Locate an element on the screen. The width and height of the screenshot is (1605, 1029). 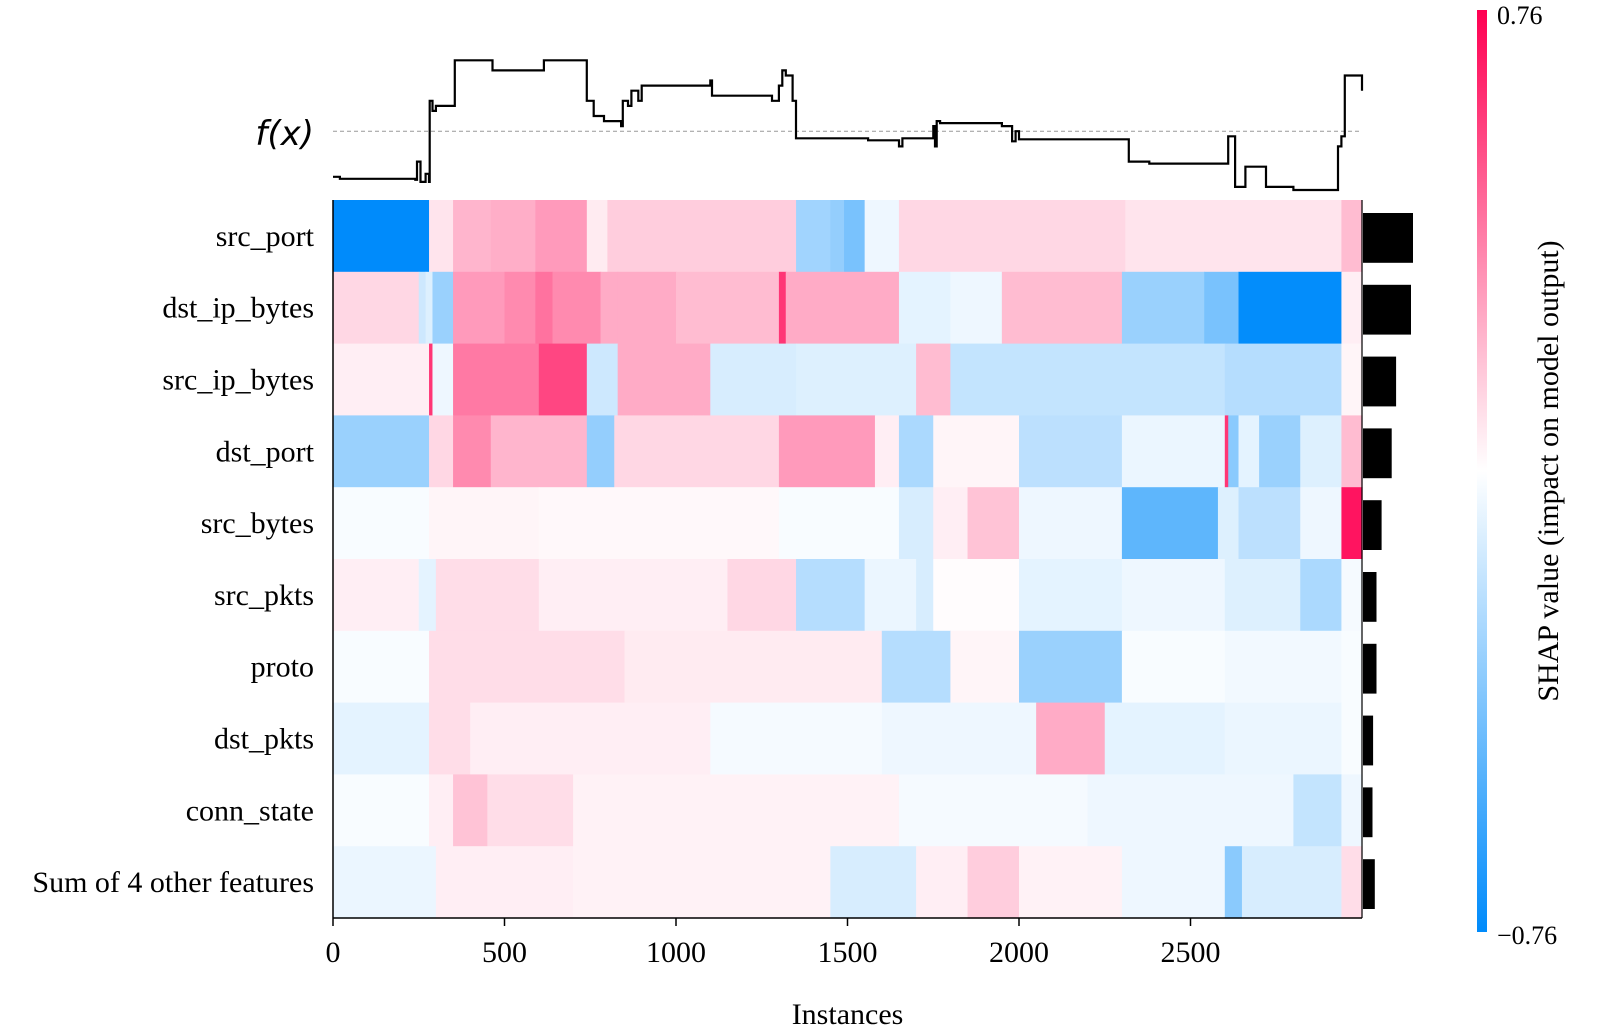
fx-panel: f(x) is located at coordinates (809, 125).